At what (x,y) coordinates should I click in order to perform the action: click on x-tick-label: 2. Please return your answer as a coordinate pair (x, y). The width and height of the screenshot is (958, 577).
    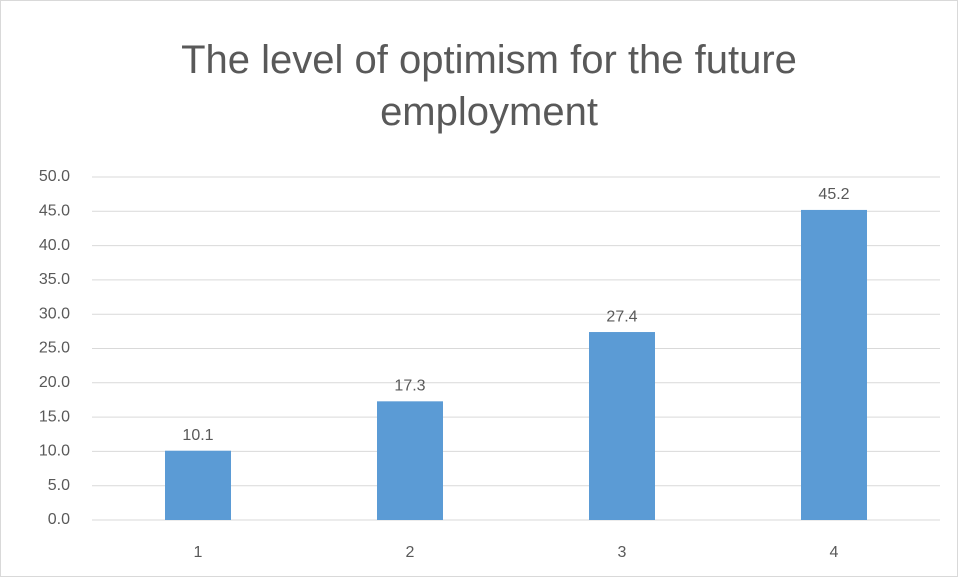
    Looking at the image, I should click on (410, 552).